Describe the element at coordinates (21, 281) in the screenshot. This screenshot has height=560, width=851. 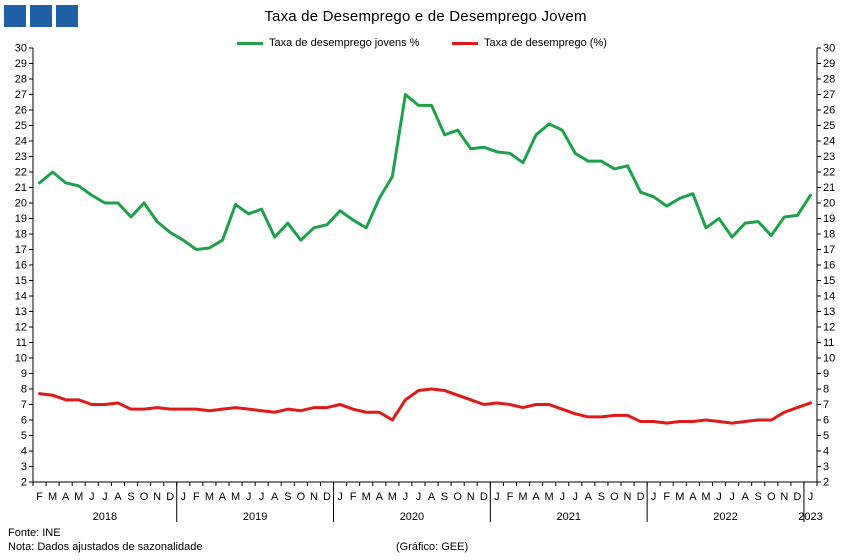
I see `y-tick-label-left: 15` at that location.